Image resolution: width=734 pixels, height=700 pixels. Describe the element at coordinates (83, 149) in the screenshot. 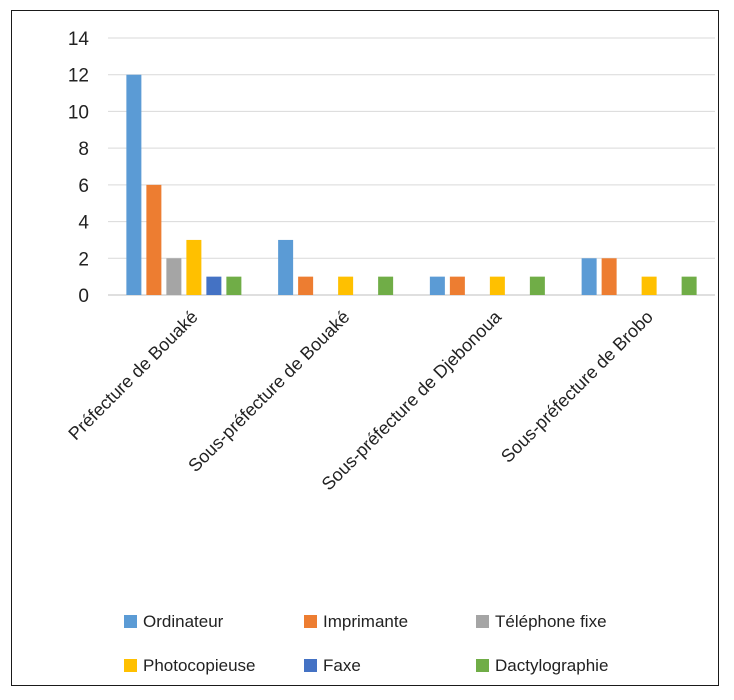

I see `y-tick-label: 8` at that location.